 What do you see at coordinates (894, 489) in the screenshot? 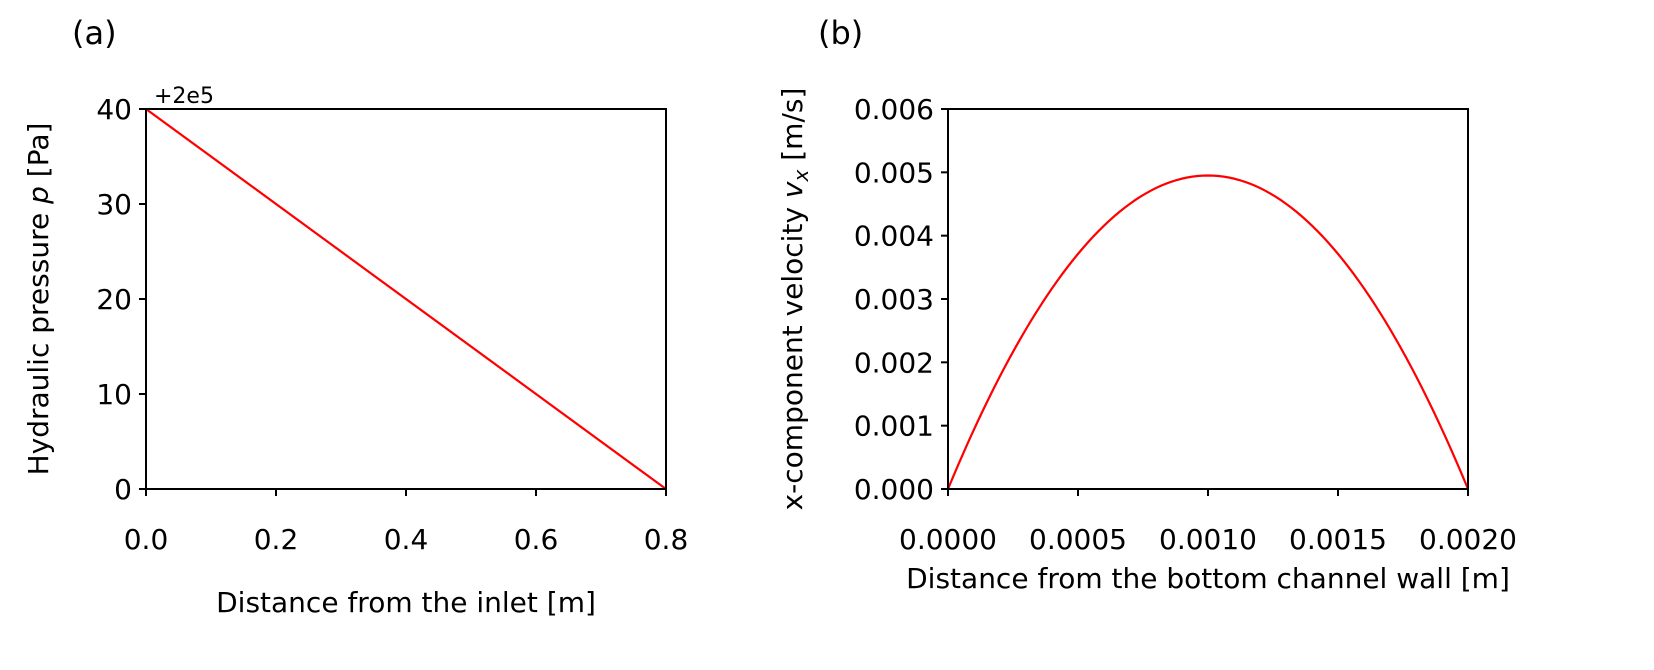
I see `panel-b-ytick-label-0: 0.000` at bounding box center [894, 489].